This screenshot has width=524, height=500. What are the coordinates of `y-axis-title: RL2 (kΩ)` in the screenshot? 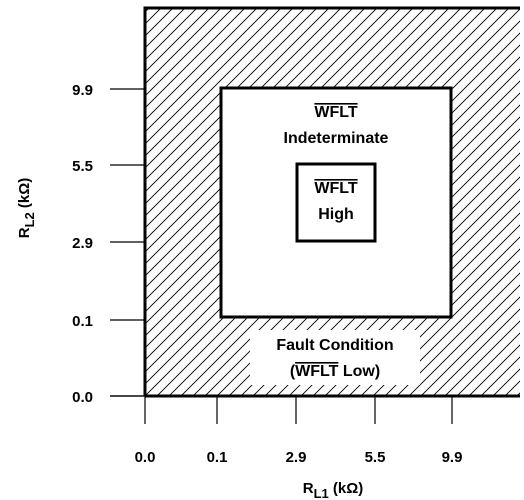 It's located at (26, 208).